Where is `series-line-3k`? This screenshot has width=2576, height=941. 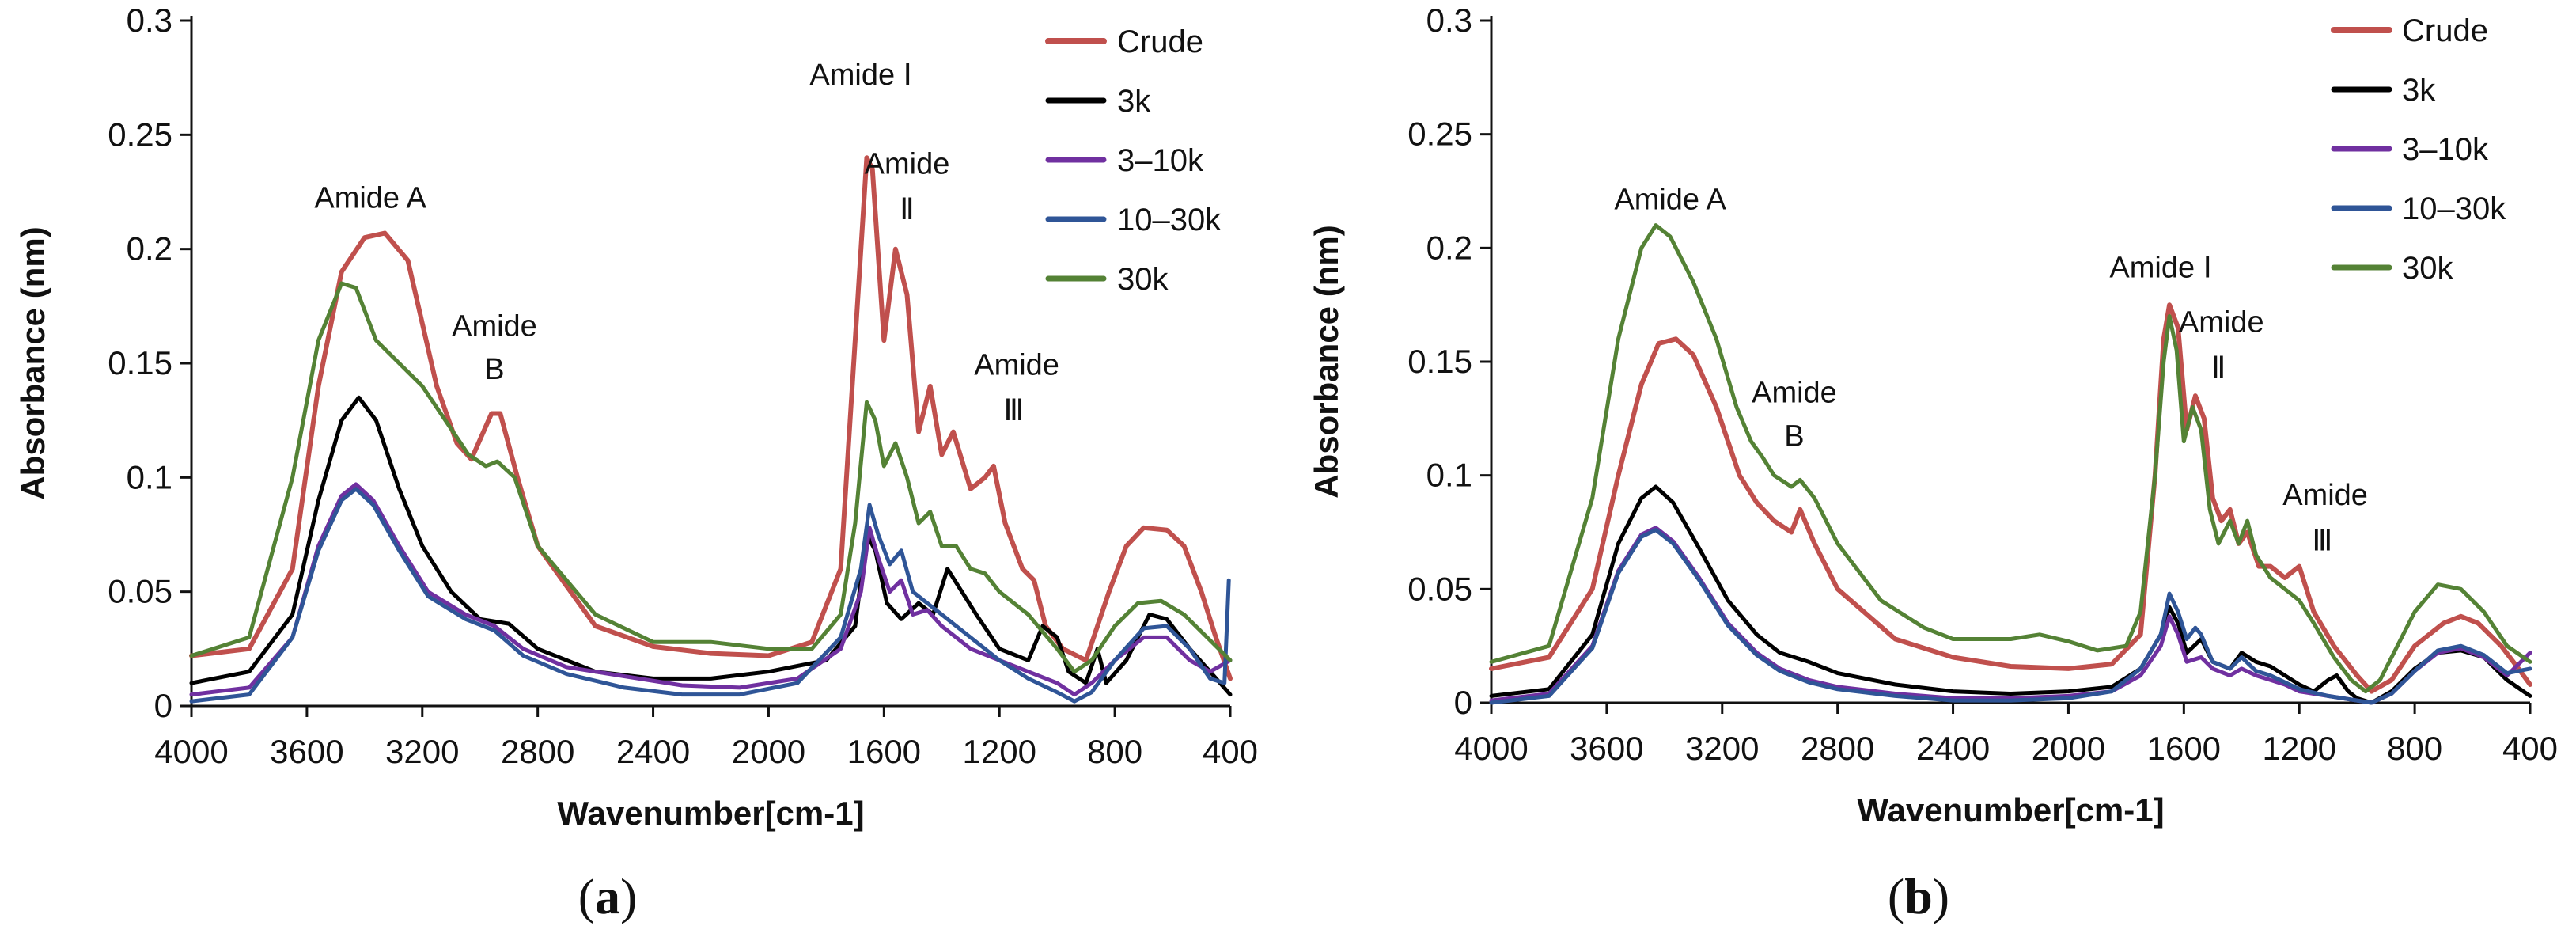
series-line-3k is located at coordinates (711, 546).